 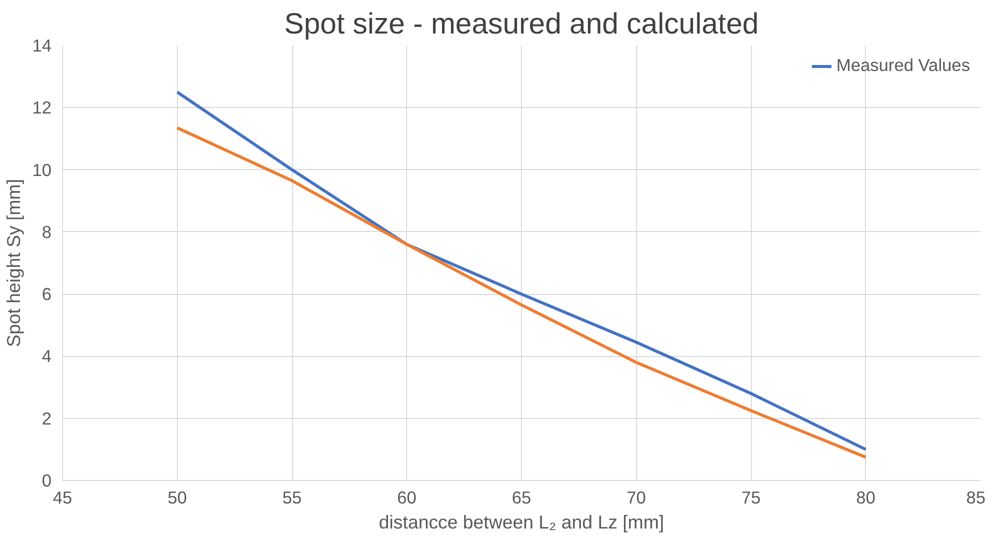 I want to click on x-tick-label: 70, so click(x=636, y=498).